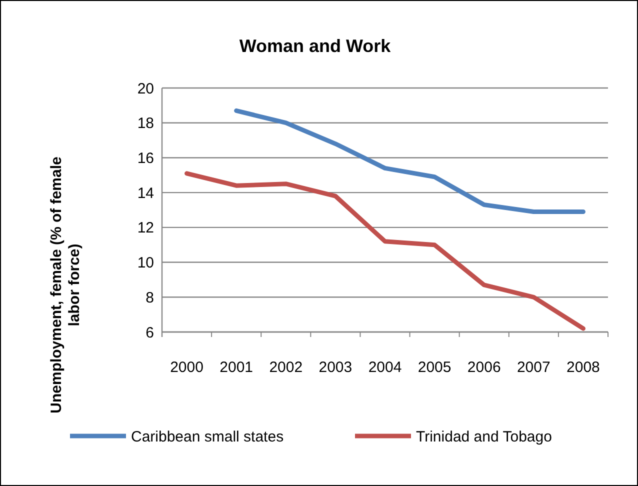  I want to click on y-tick-label: 16, so click(145, 158).